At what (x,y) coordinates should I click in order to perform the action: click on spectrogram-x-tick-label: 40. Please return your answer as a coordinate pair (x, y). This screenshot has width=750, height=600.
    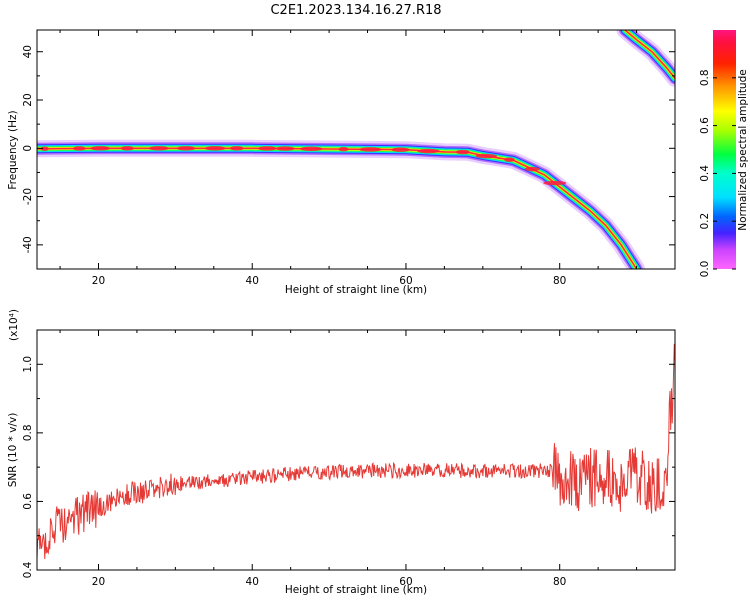
    Looking at the image, I should click on (252, 281).